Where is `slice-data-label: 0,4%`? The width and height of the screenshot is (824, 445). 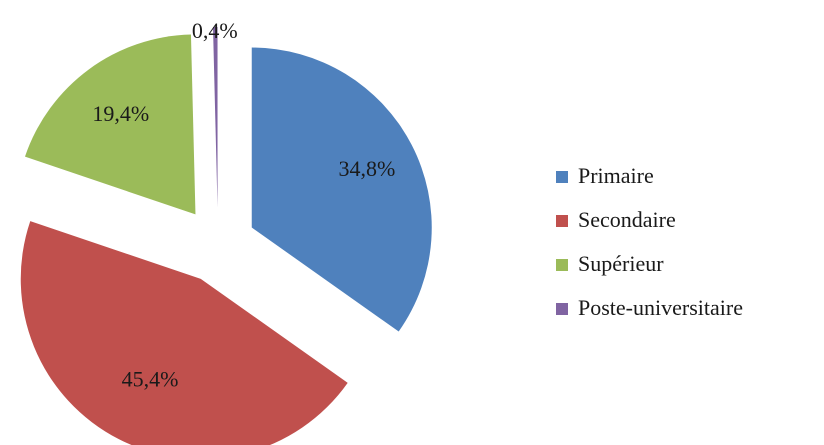
slice-data-label: 0,4% is located at coordinates (215, 30).